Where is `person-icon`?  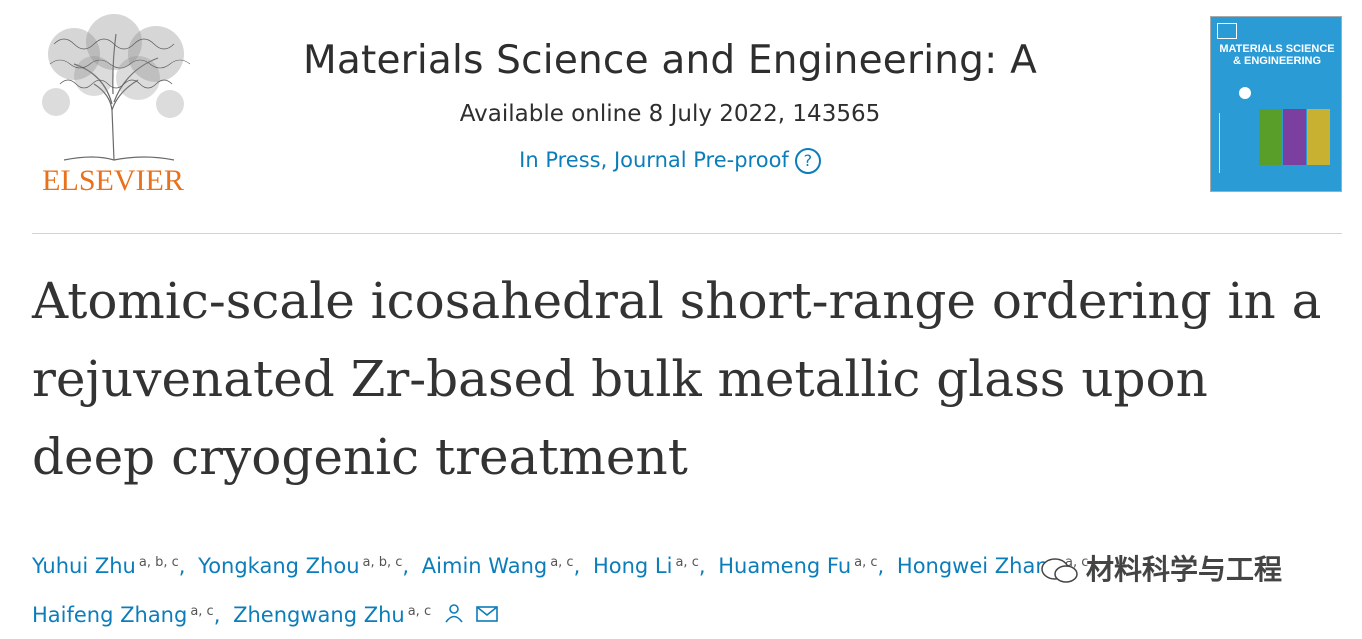
person-icon is located at coordinates (454, 616).